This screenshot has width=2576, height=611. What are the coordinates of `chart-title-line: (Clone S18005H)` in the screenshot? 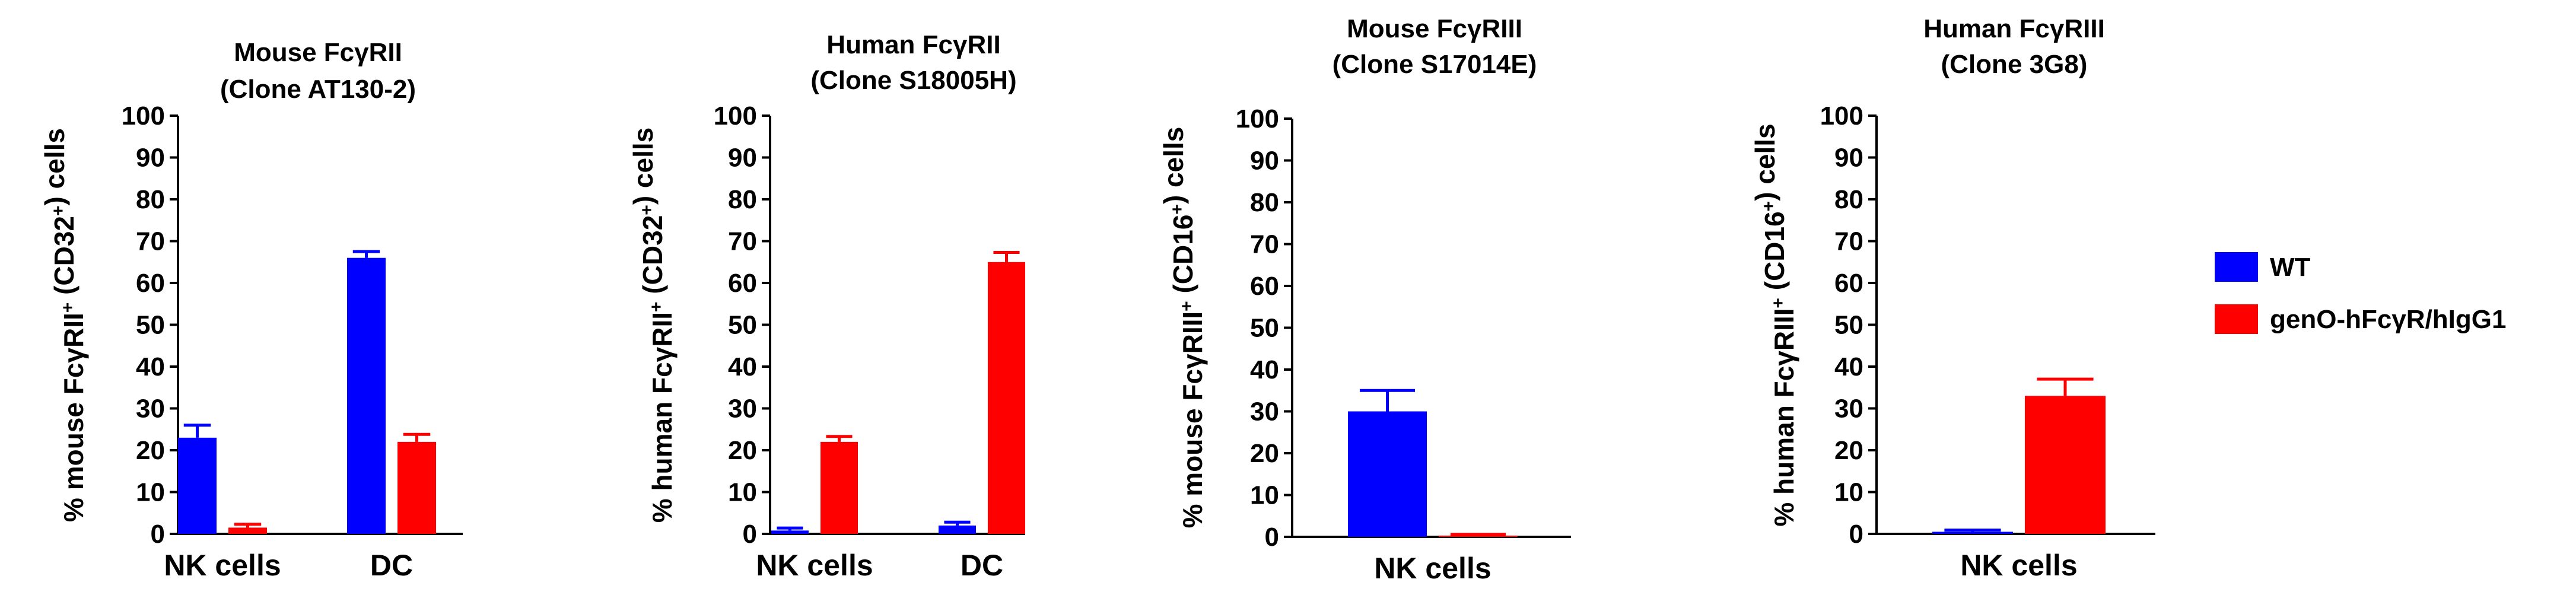 It's located at (913, 81).